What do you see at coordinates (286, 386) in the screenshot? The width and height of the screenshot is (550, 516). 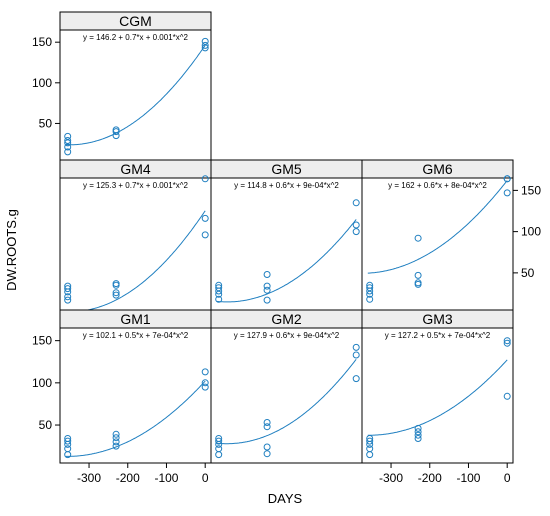 I see `panel-gm2: GM2 y = 127.9 + 0.6*x + 9e-04*x^2` at bounding box center [286, 386].